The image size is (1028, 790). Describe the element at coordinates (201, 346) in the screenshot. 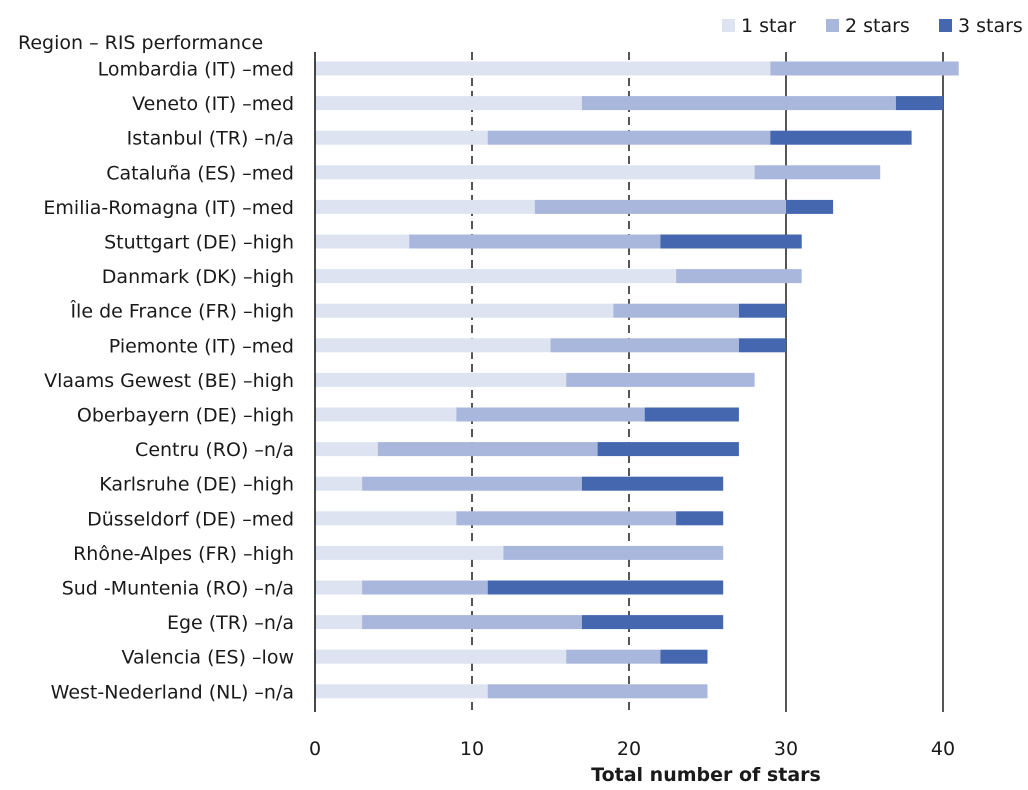

I see `category-label: Piemonte (IT) –med` at that location.